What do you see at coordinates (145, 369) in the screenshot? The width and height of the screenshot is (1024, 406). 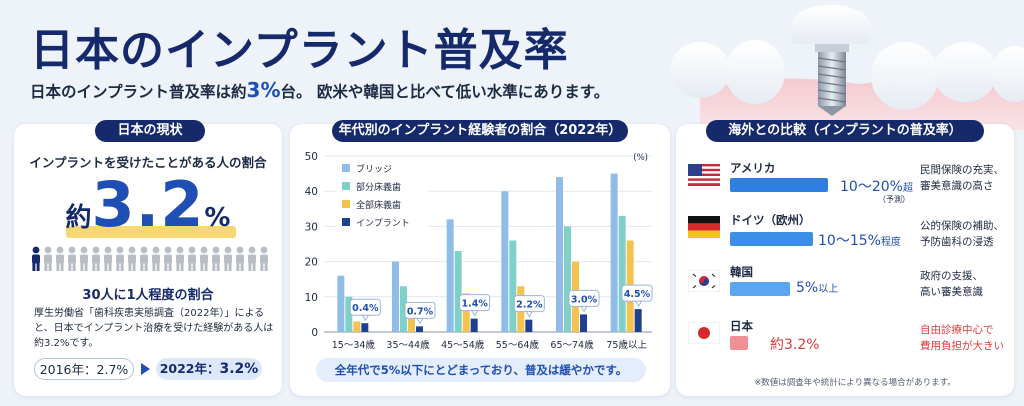 I see `compare-arrow-icon` at bounding box center [145, 369].